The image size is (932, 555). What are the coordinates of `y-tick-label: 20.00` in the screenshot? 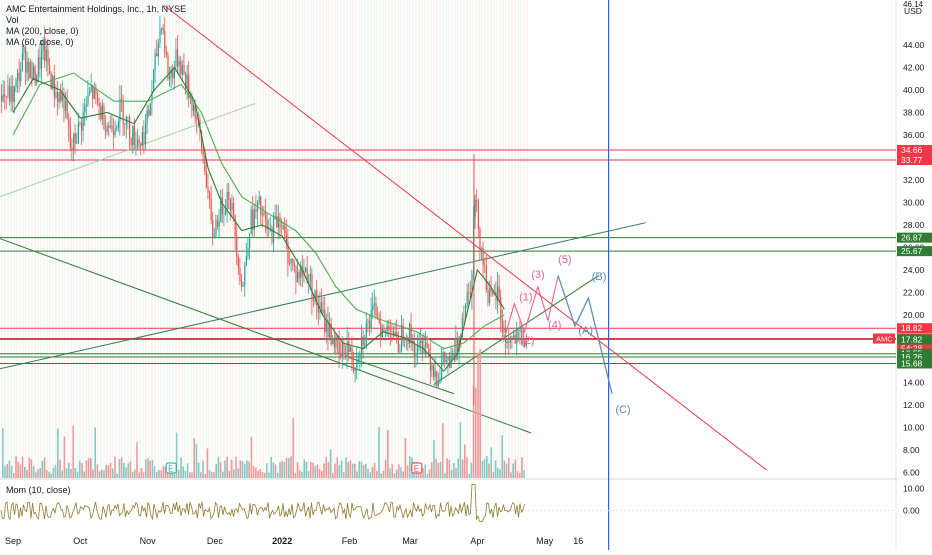 It's located at (914, 315).